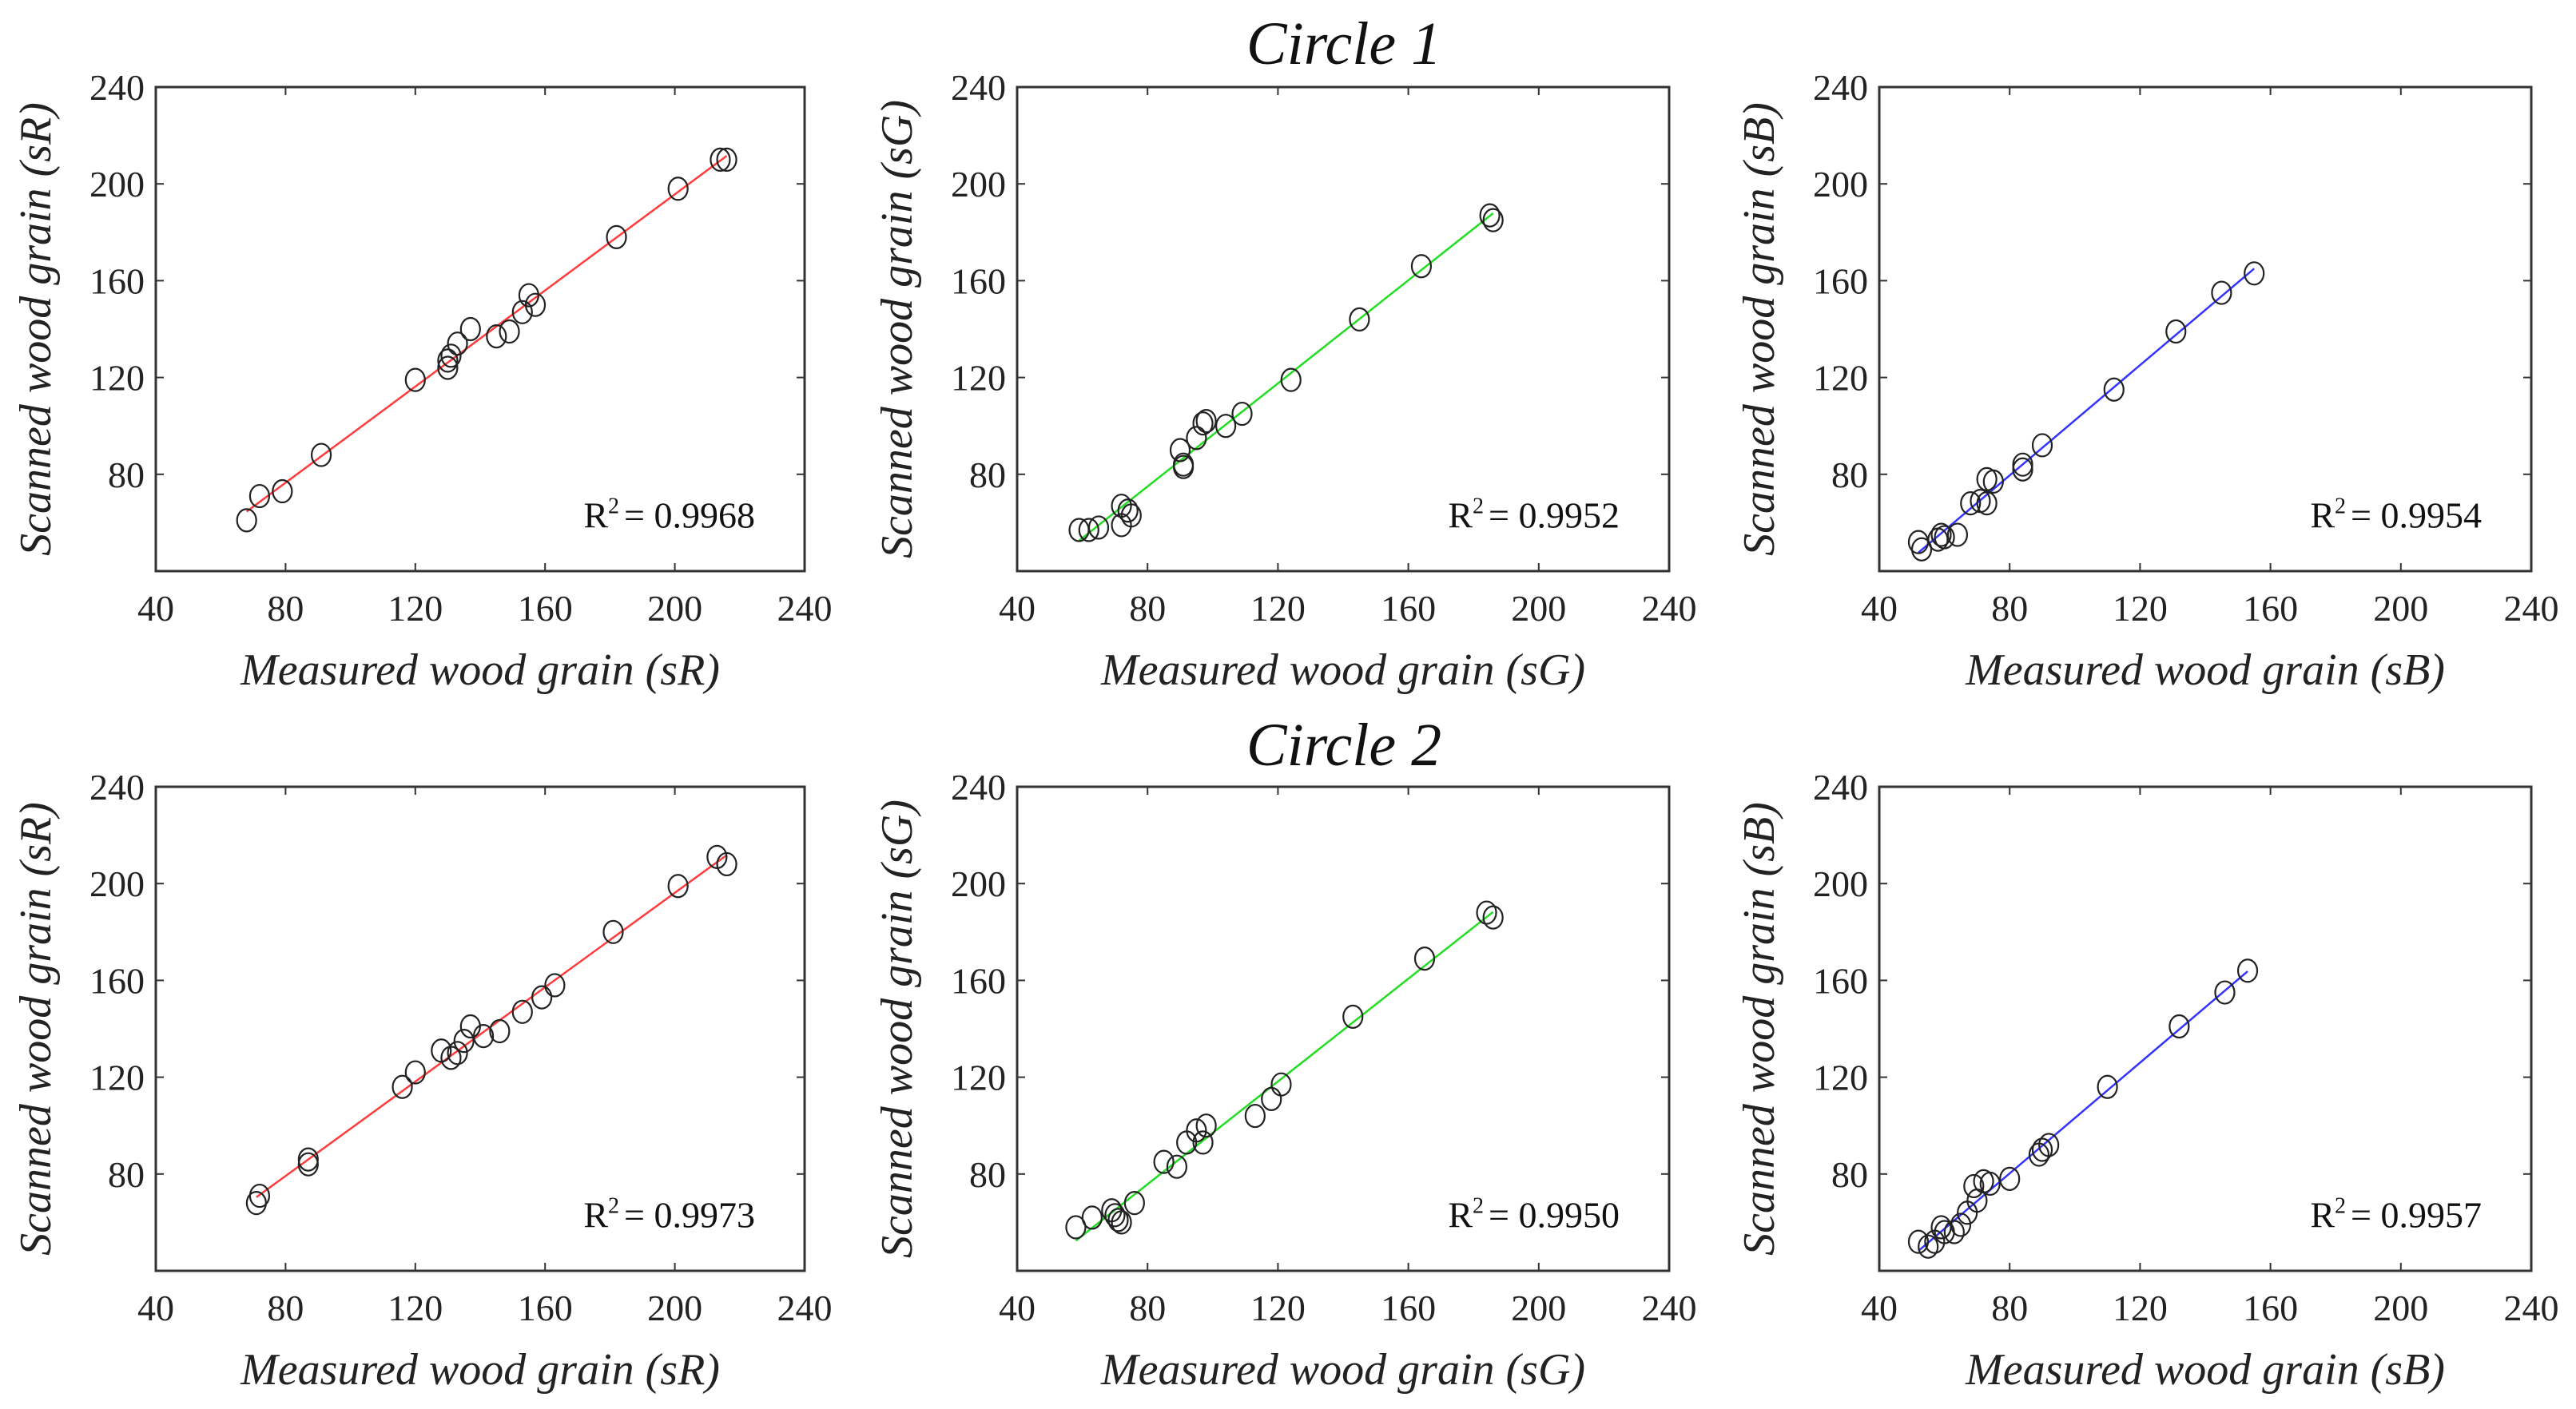 This screenshot has width=2576, height=1409. I want to click on y-axis-label: Scanned wood grain (sR), so click(36, 1029).